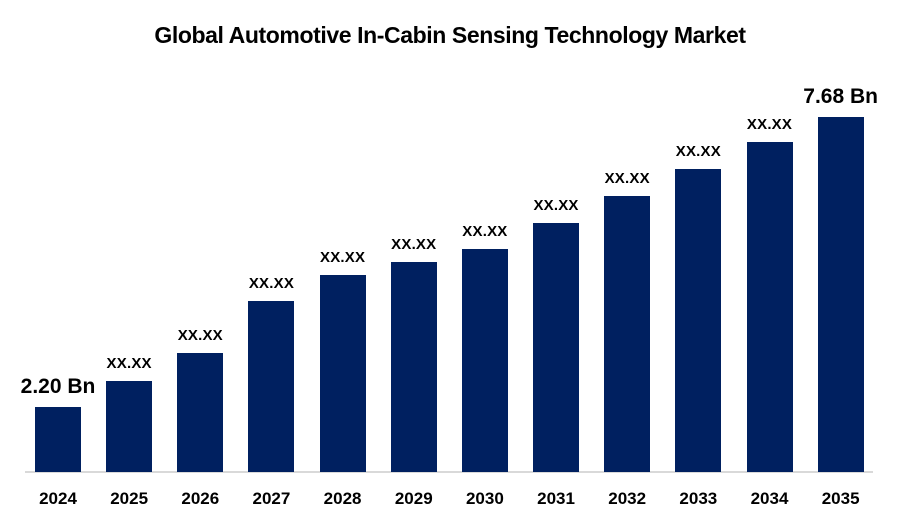 This screenshot has height=525, width=900. Describe the element at coordinates (840, 498) in the screenshot. I see `x-axis-tick-2035: 2035` at that location.